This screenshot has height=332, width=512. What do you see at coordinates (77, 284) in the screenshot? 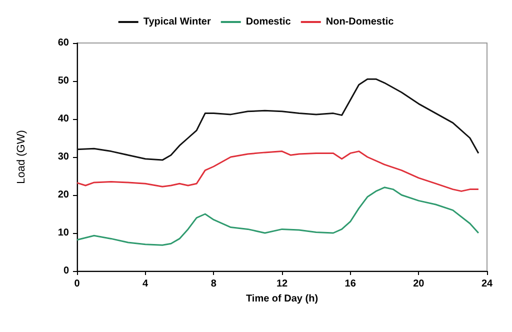
I see `x-tick-label: 0` at bounding box center [77, 284].